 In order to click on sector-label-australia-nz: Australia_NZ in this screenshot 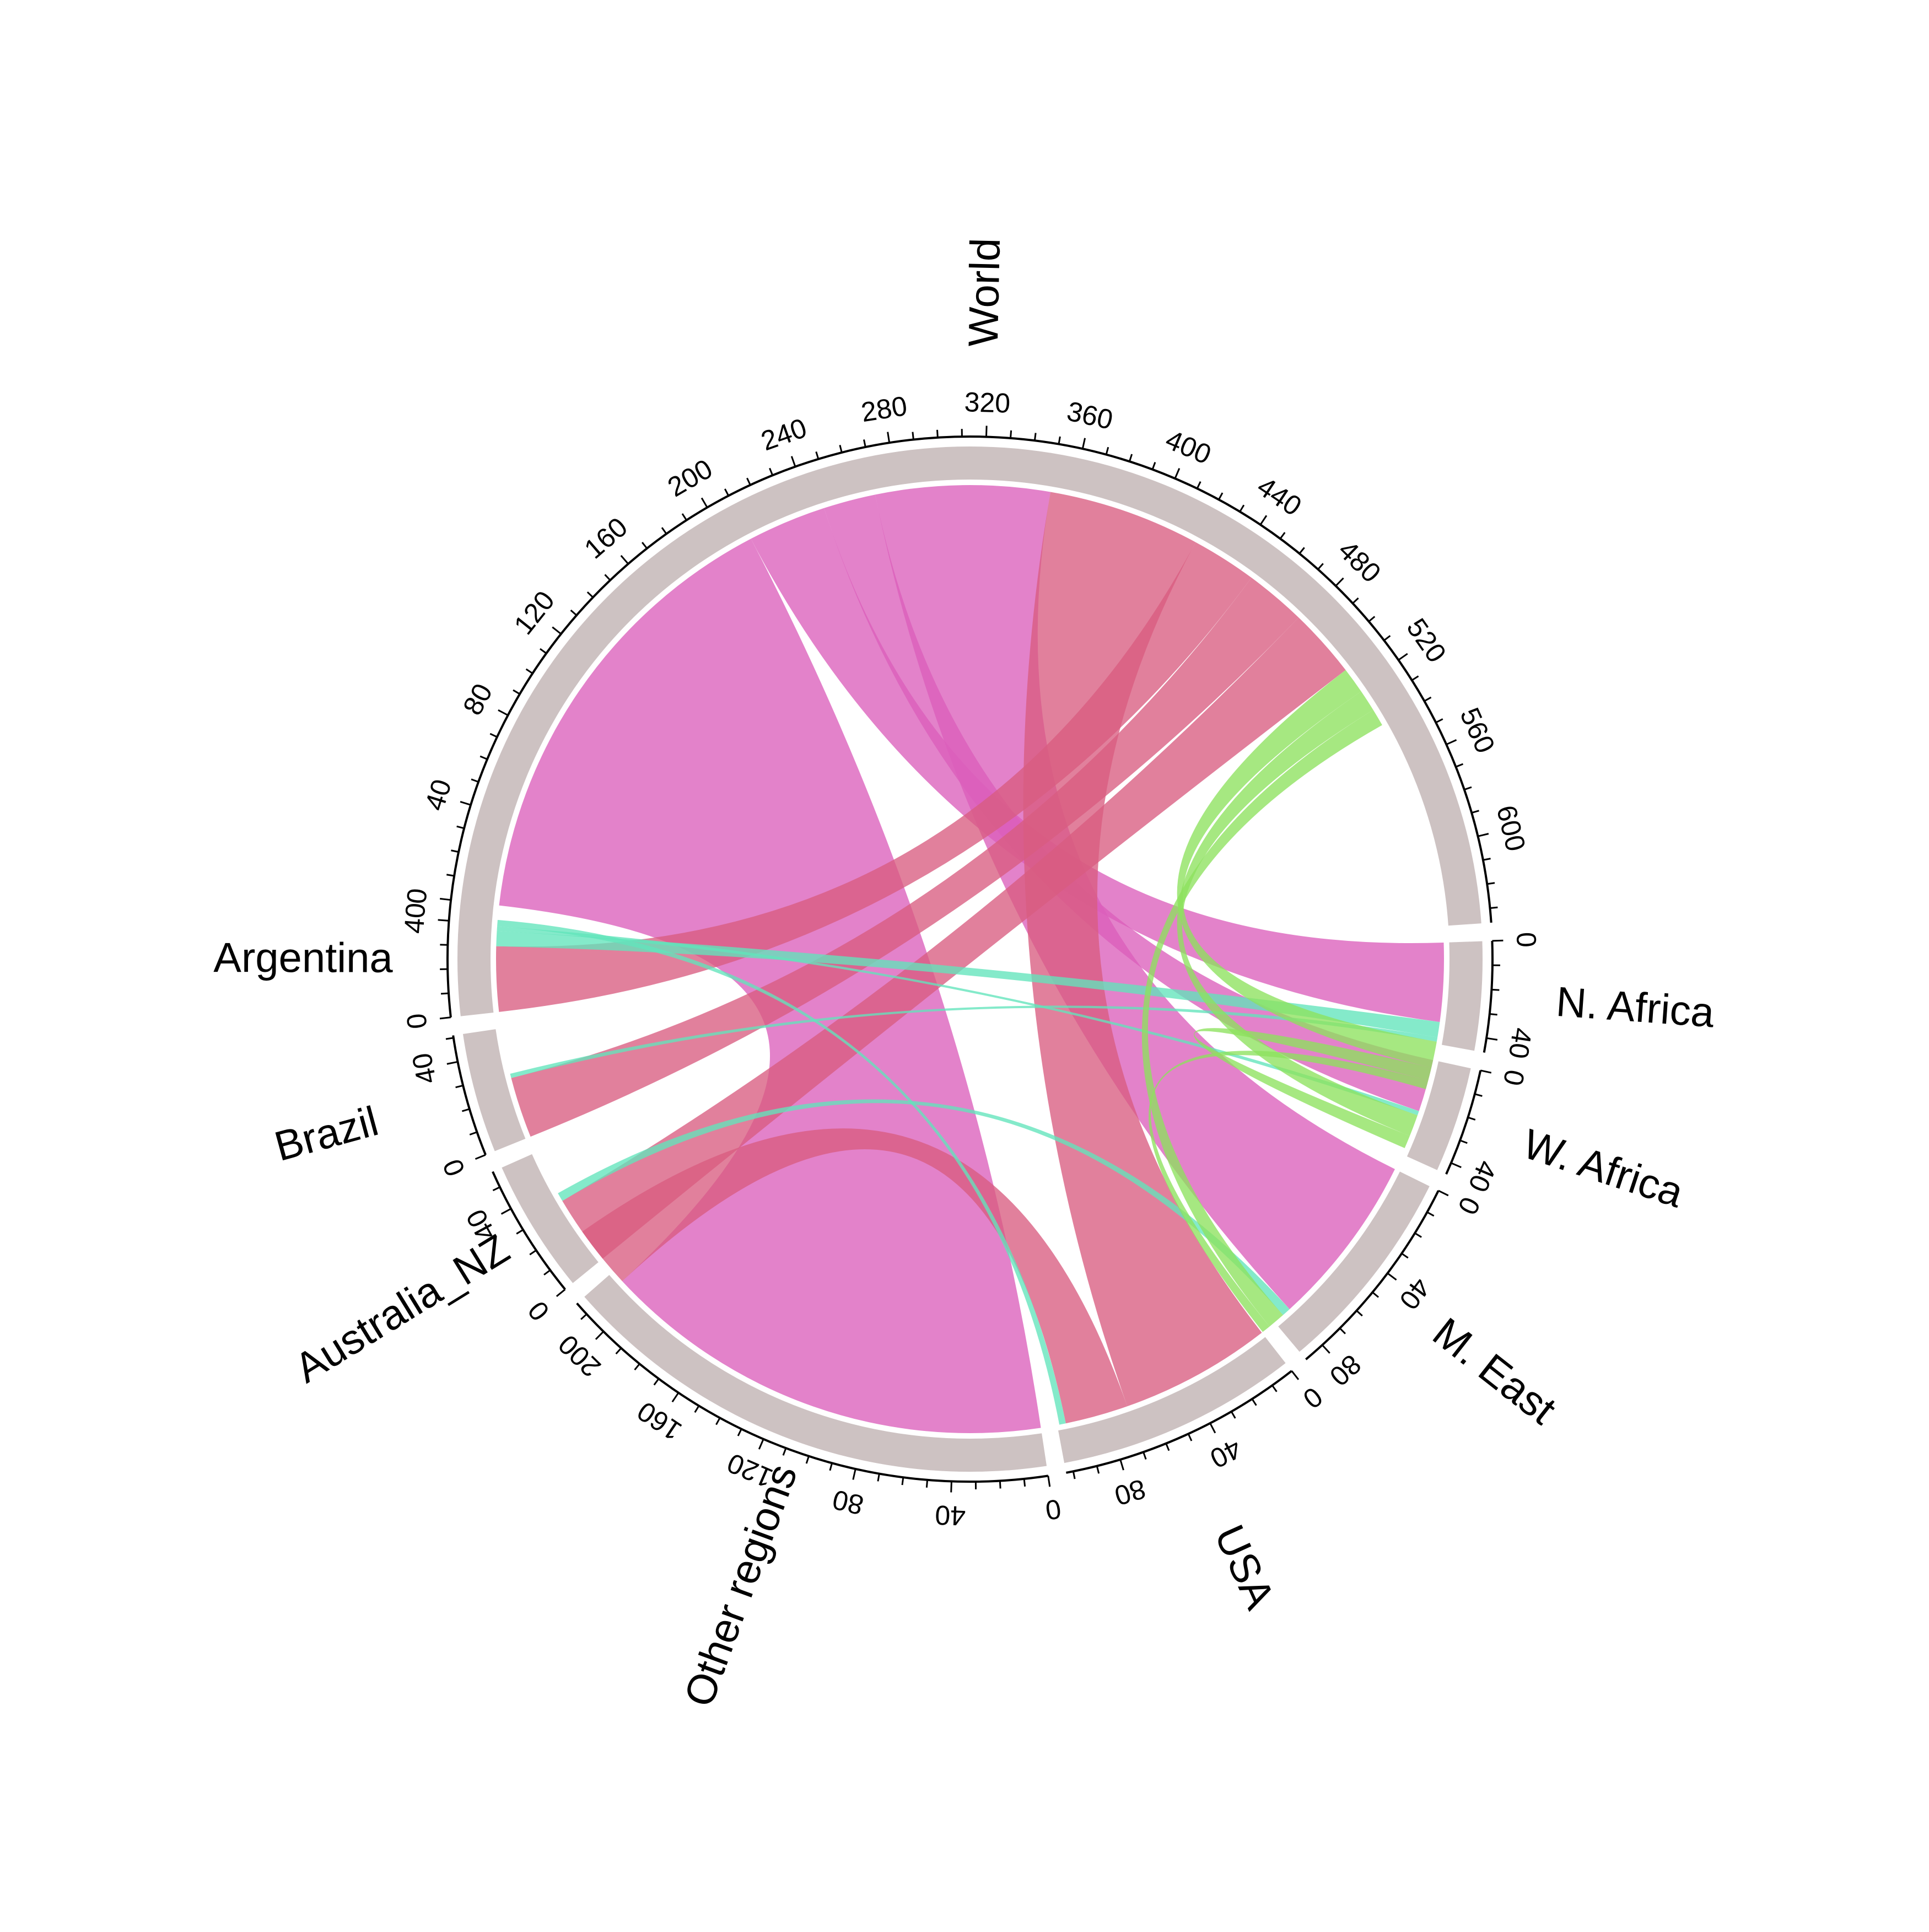, I will do `click(403, 1308)`.